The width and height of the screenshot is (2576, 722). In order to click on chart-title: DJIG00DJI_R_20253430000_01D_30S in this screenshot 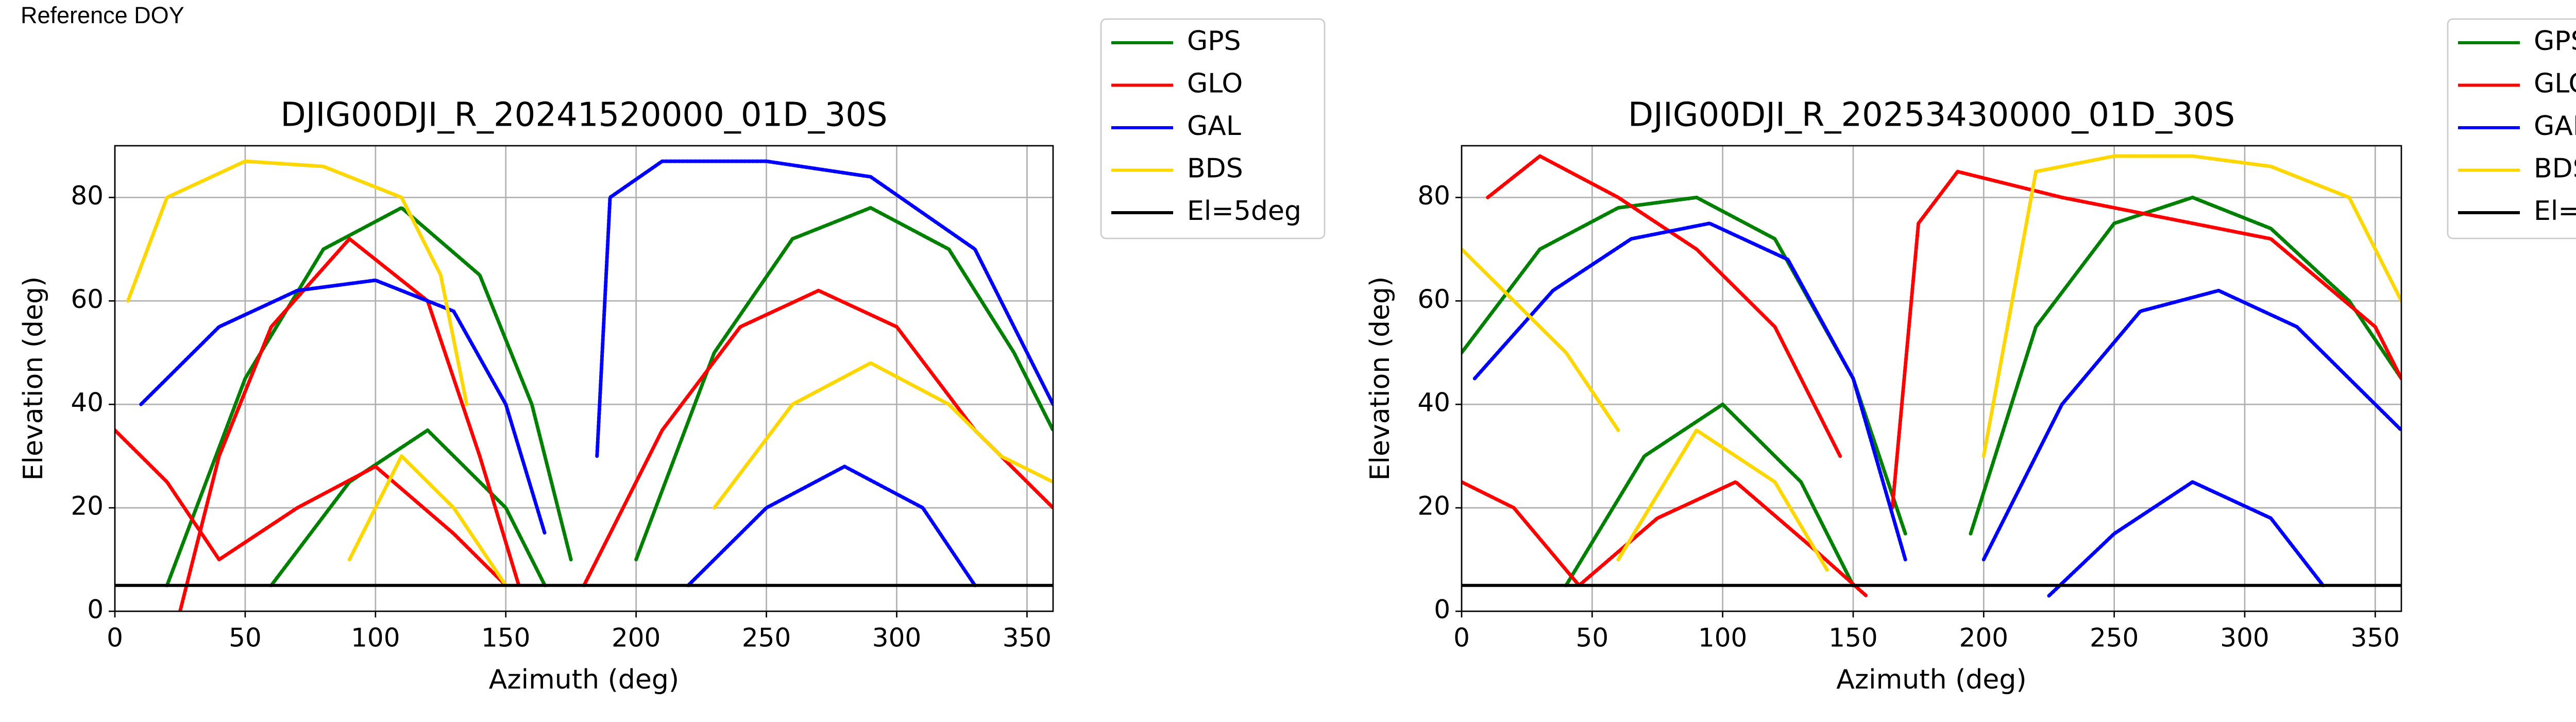, I will do `click(1931, 115)`.